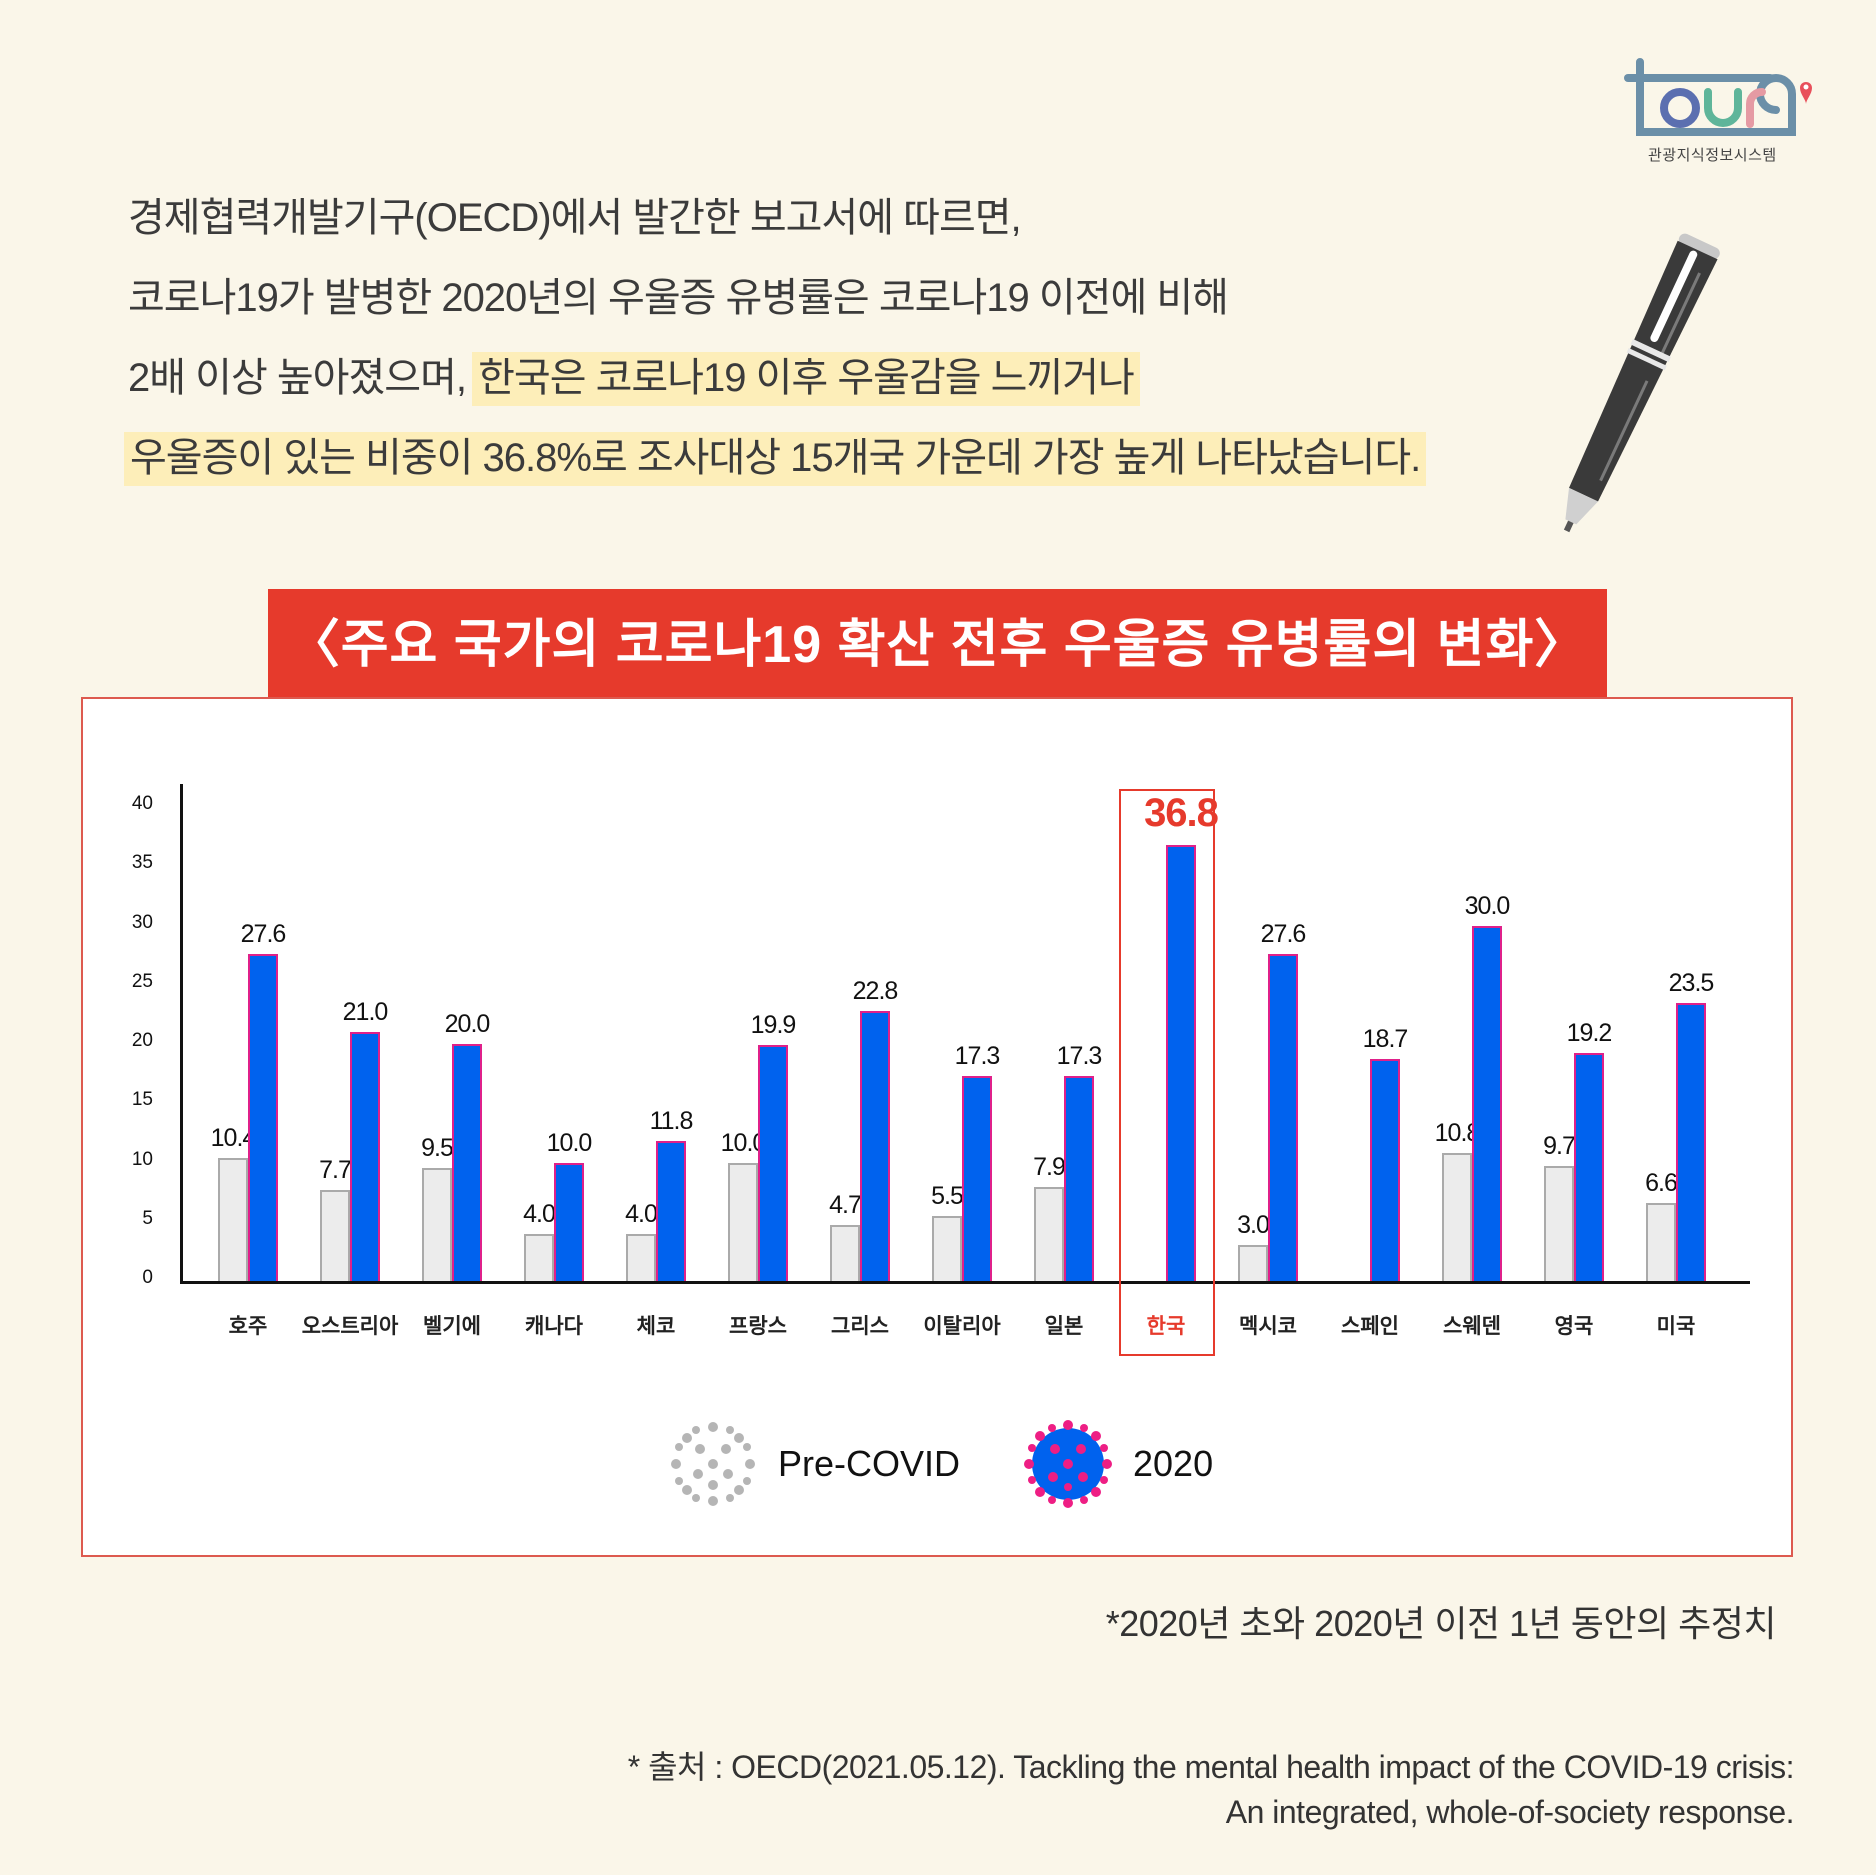  Describe the element at coordinates (860, 1326) in the screenshot. I see `x-category-label: 그리스` at that location.